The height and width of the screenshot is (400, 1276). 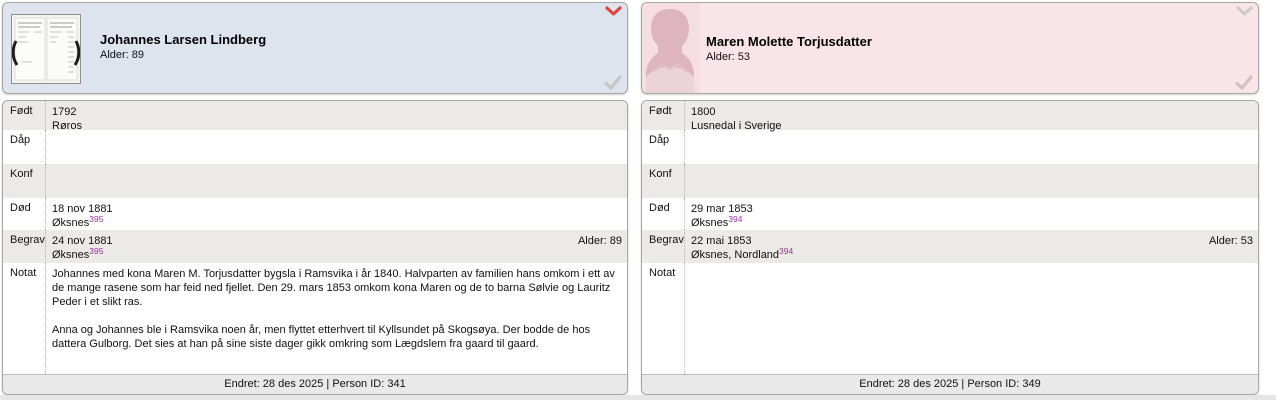 I want to click on person-header-text: Maren Molette Torjusdatter Alder: 53, so click(x=789, y=49).